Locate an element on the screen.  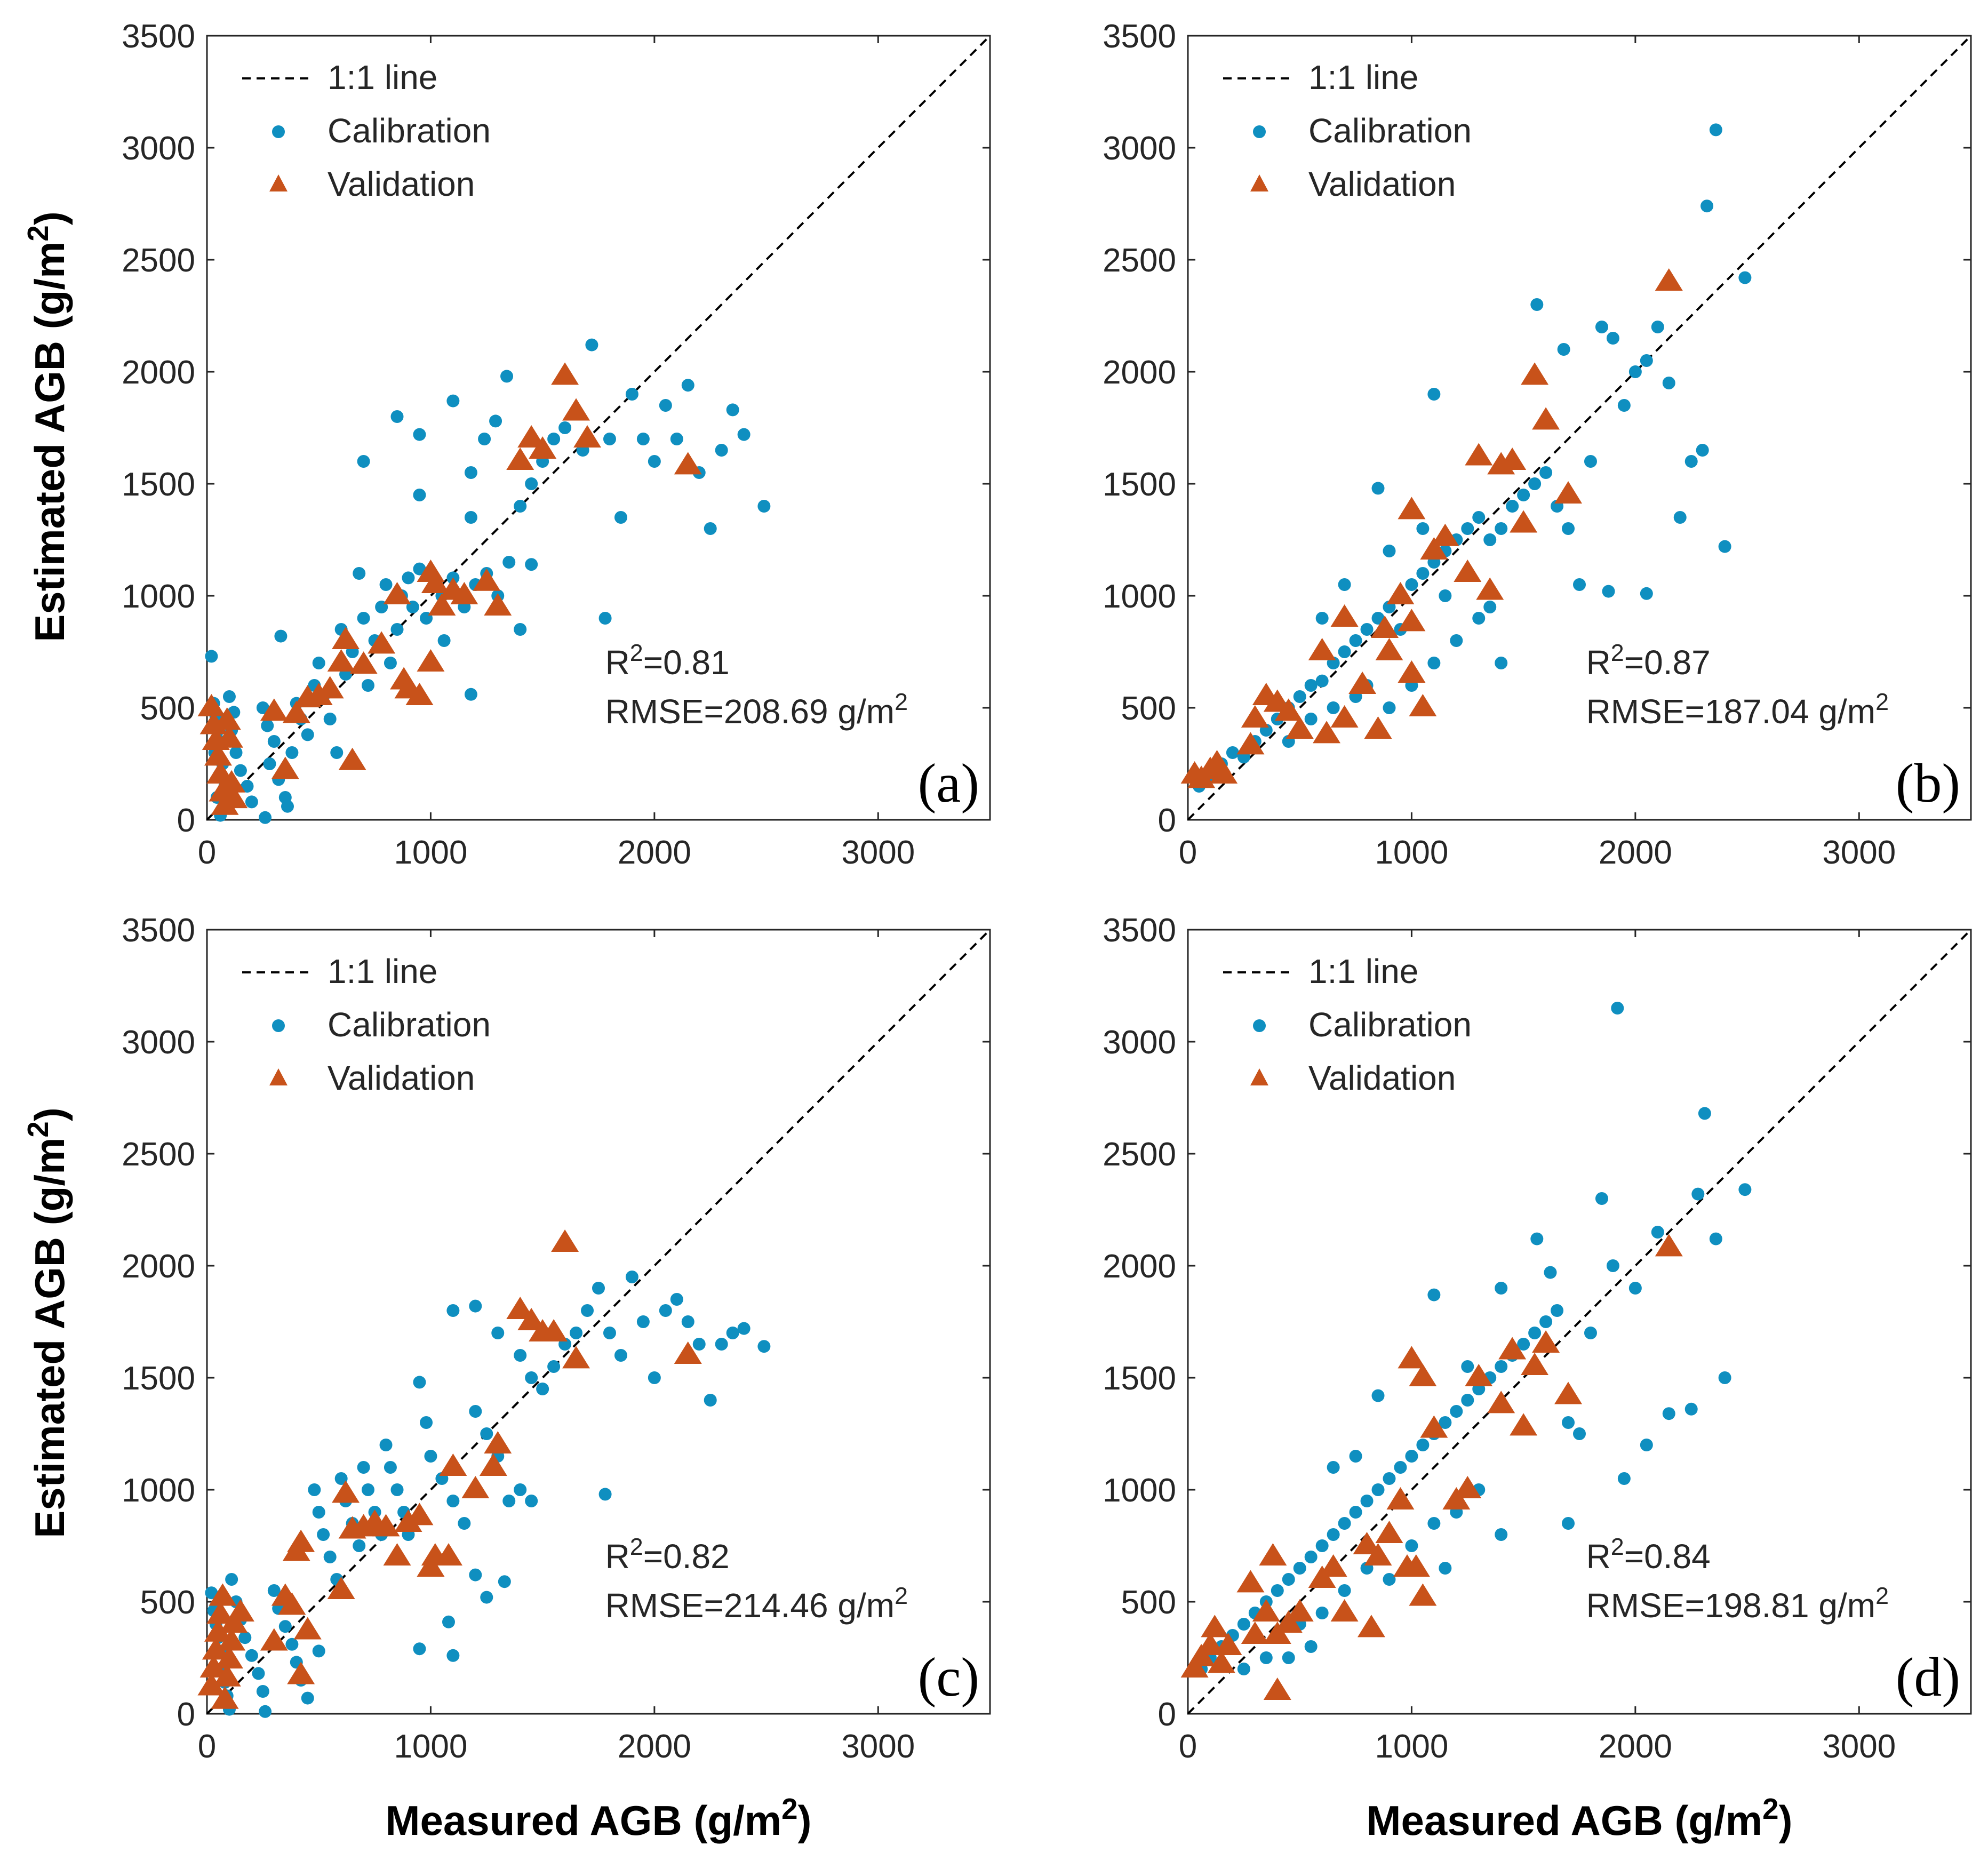
legend-line-label: 1:1 line is located at coordinates (382, 77).